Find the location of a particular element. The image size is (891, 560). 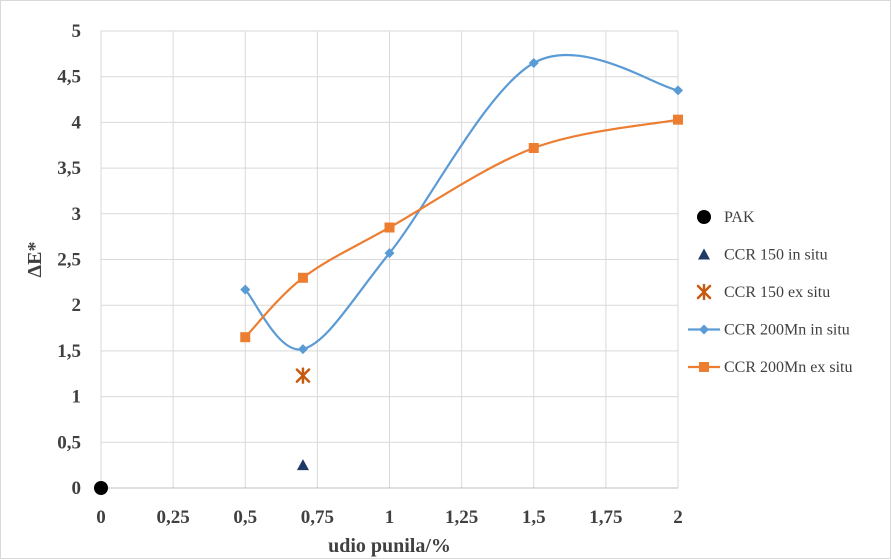

legend-label: CCR 200Mn ex situ is located at coordinates (788, 367).